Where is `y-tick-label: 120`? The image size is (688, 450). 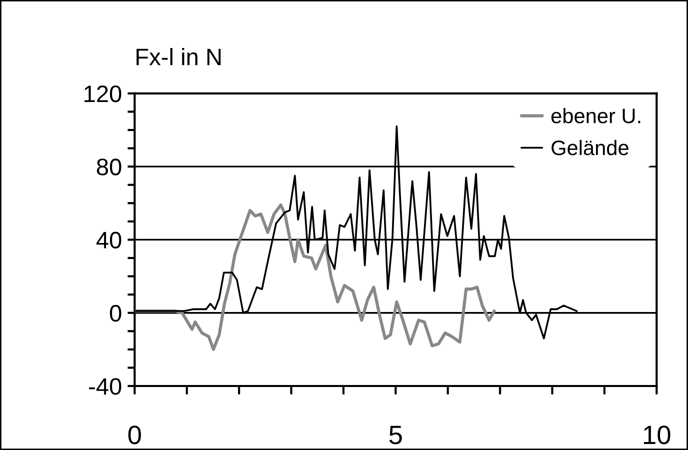 y-tick-label: 120 is located at coordinates (103, 93).